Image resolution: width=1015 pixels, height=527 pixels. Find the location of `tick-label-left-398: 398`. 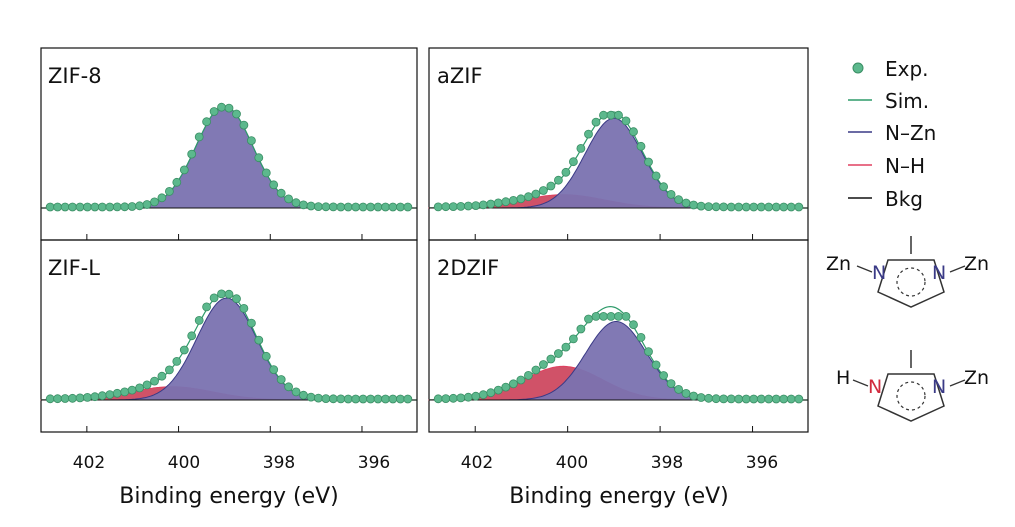

tick-label-left-398: 398 is located at coordinates (279, 463).